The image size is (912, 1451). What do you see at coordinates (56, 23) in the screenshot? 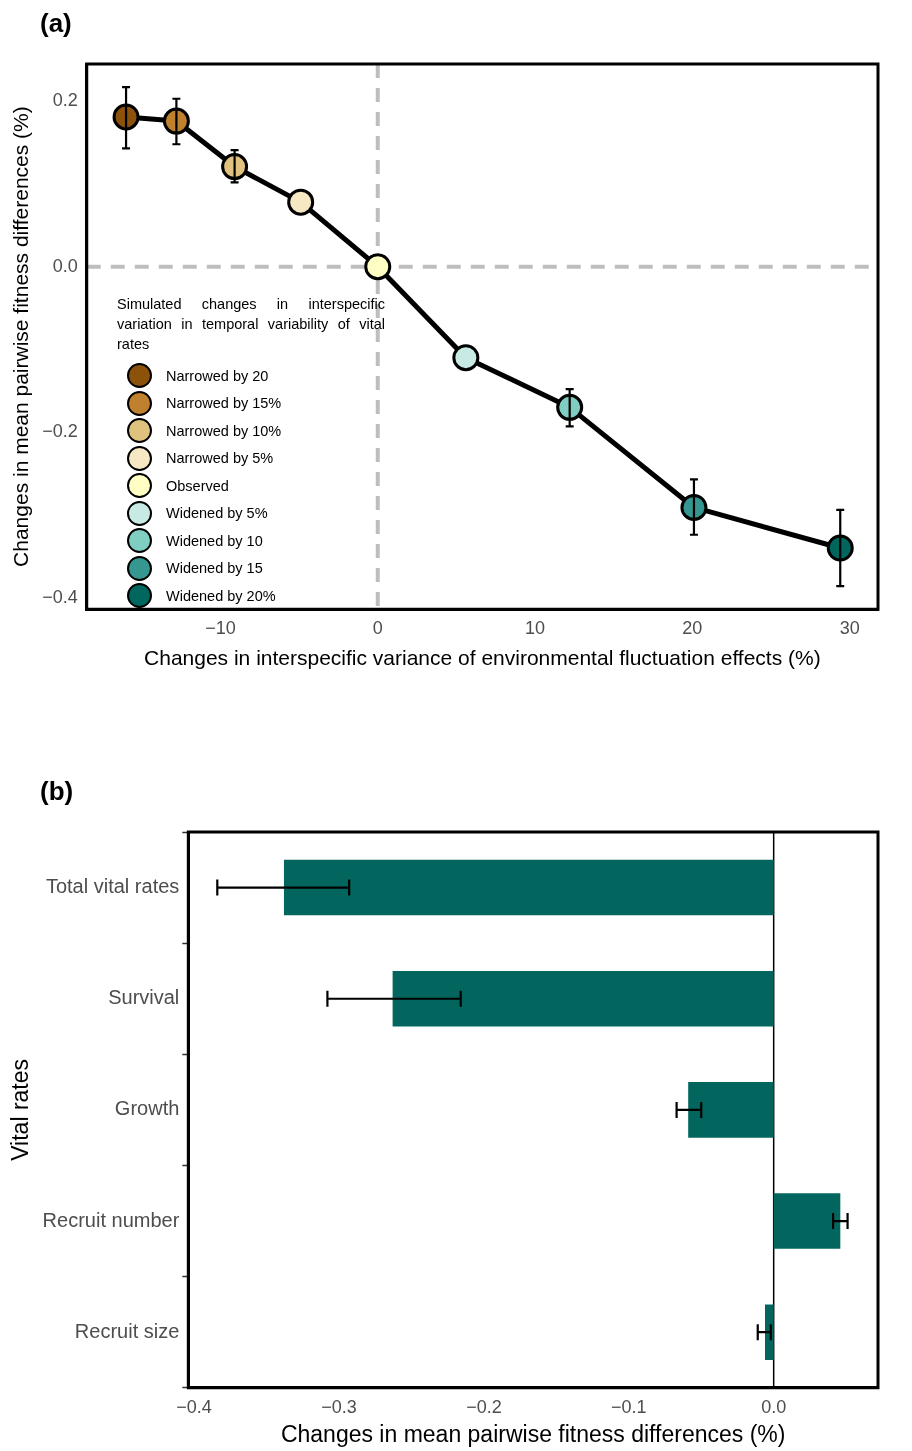
I see `chart-title: (a)` at bounding box center [56, 23].